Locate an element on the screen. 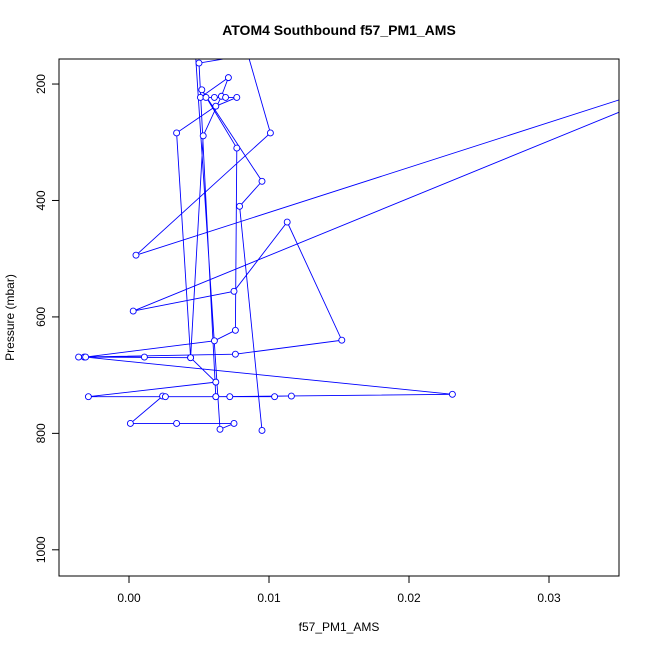 This screenshot has height=650, width=650. chart-title: ATOM4 Southbound f57_PM1_AMS is located at coordinates (339, 30).